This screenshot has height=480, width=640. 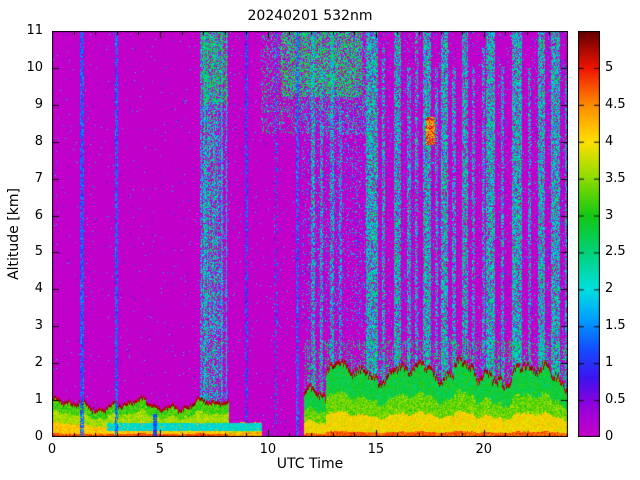 I want to click on x-tick-label: 15, so click(x=376, y=449).